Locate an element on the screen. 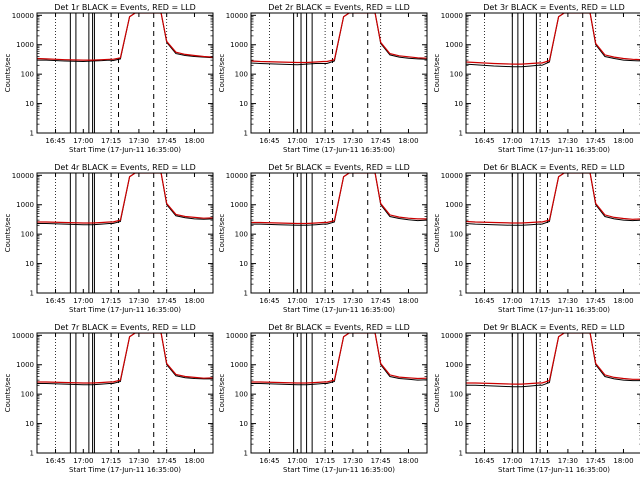 Image resolution: width=640 pixels, height=480 pixels. panel-title: Det 2r BLACK = Events, RED = LLD is located at coordinates (339, 7).